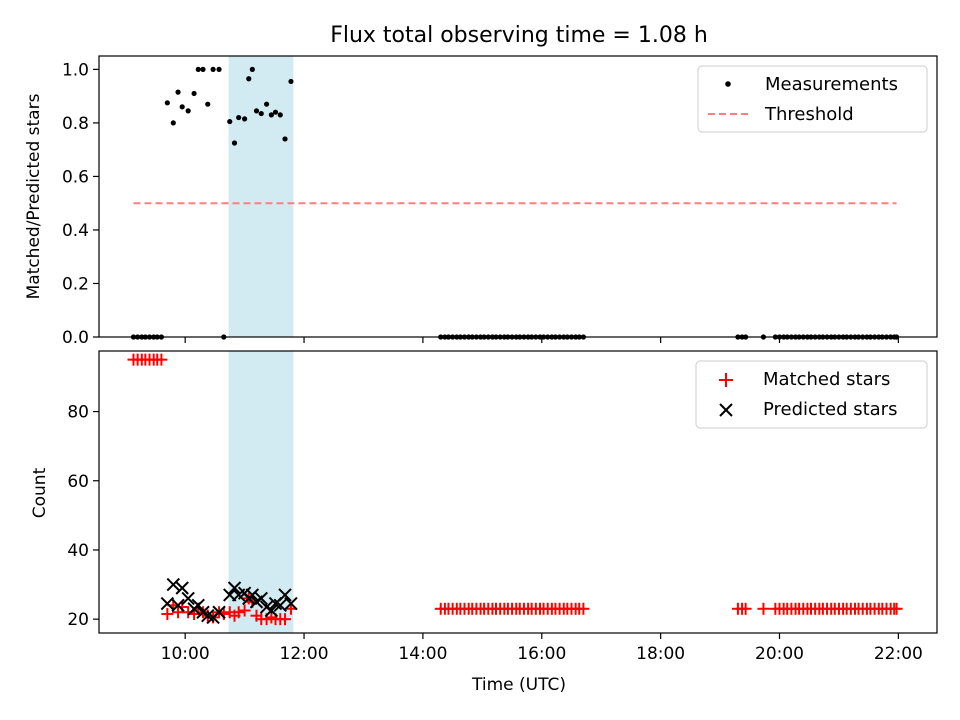 Image resolution: width=960 pixels, height=720 pixels. What do you see at coordinates (726, 380) in the screenshot?
I see `legend-matched-marker` at bounding box center [726, 380].